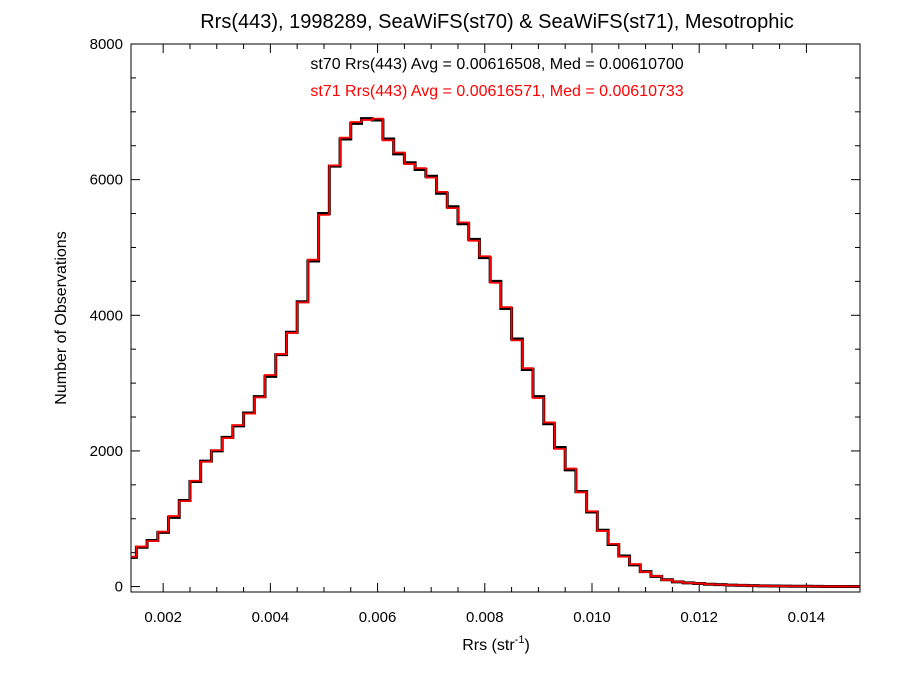 Image resolution: width=900 pixels, height=675 pixels. I want to click on y-axis-label: Number of Observations, so click(61, 317).